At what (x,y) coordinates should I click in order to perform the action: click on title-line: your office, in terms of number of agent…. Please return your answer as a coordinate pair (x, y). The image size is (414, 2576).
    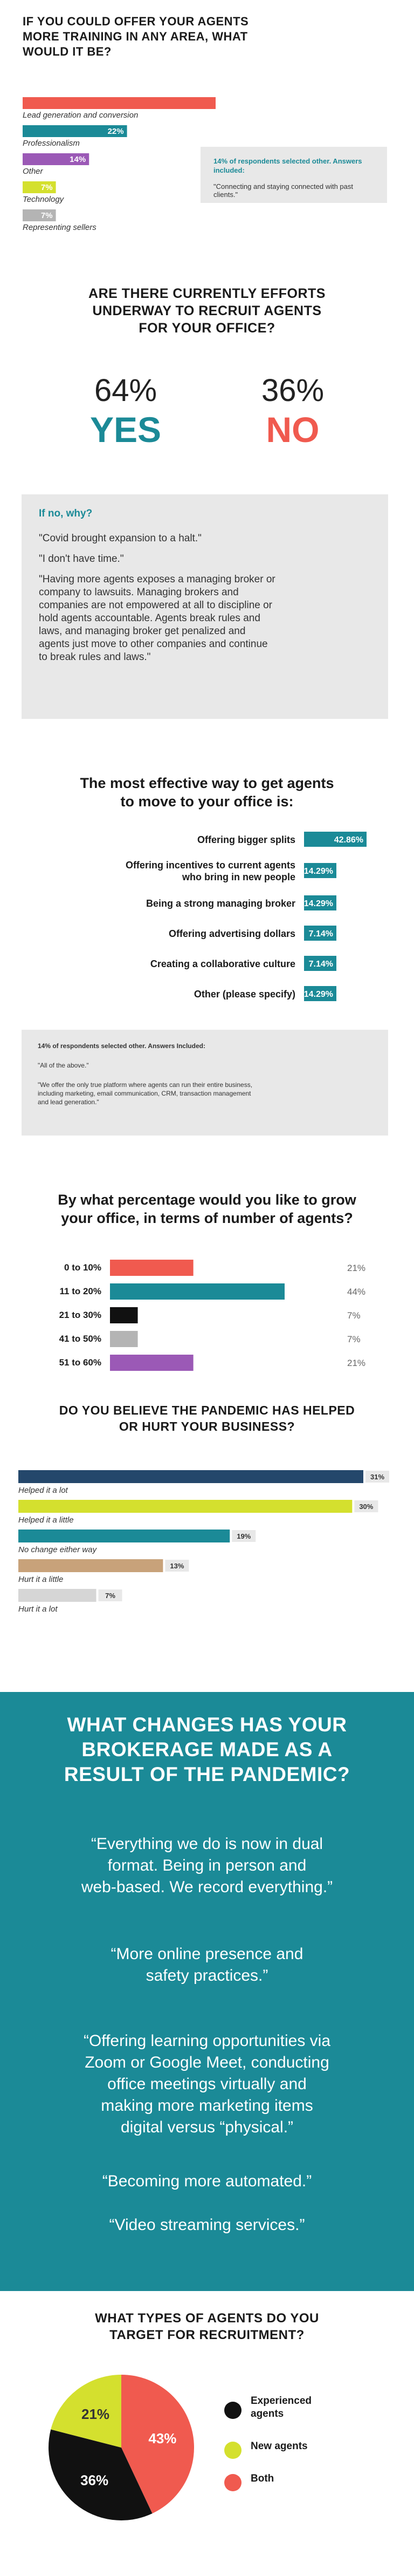
    Looking at the image, I should click on (207, 1218).